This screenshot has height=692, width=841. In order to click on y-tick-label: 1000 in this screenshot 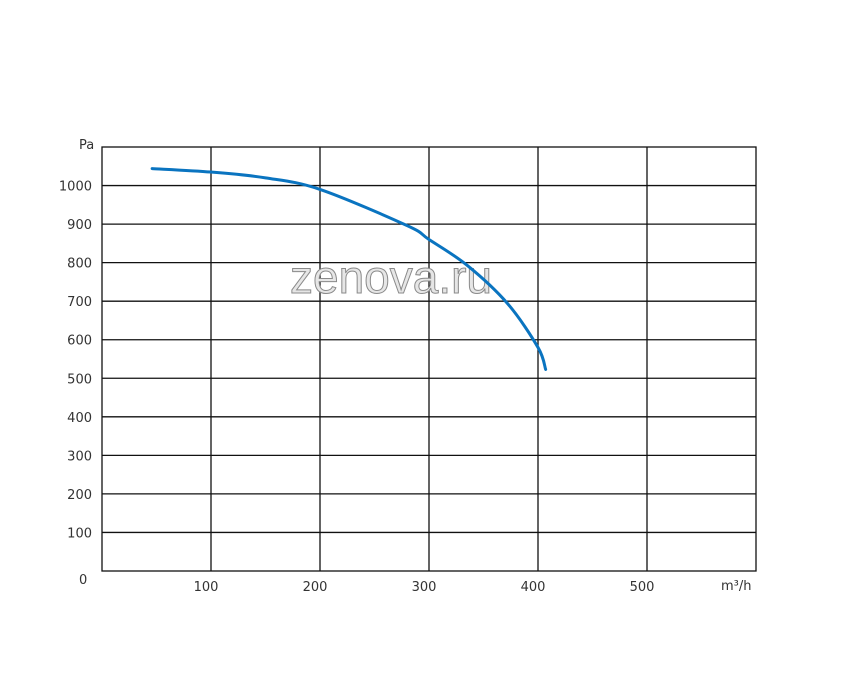, I will do `click(75, 187)`.